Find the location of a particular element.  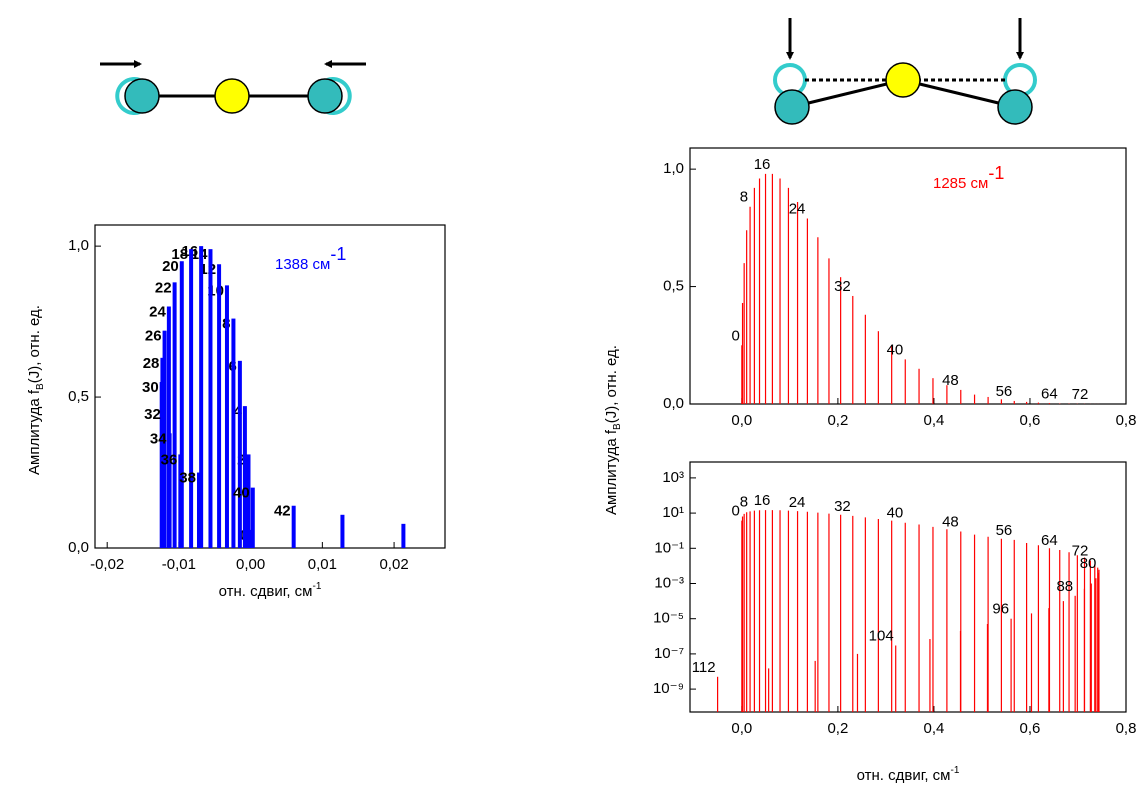

point-label: 34 is located at coordinates (158, 438).